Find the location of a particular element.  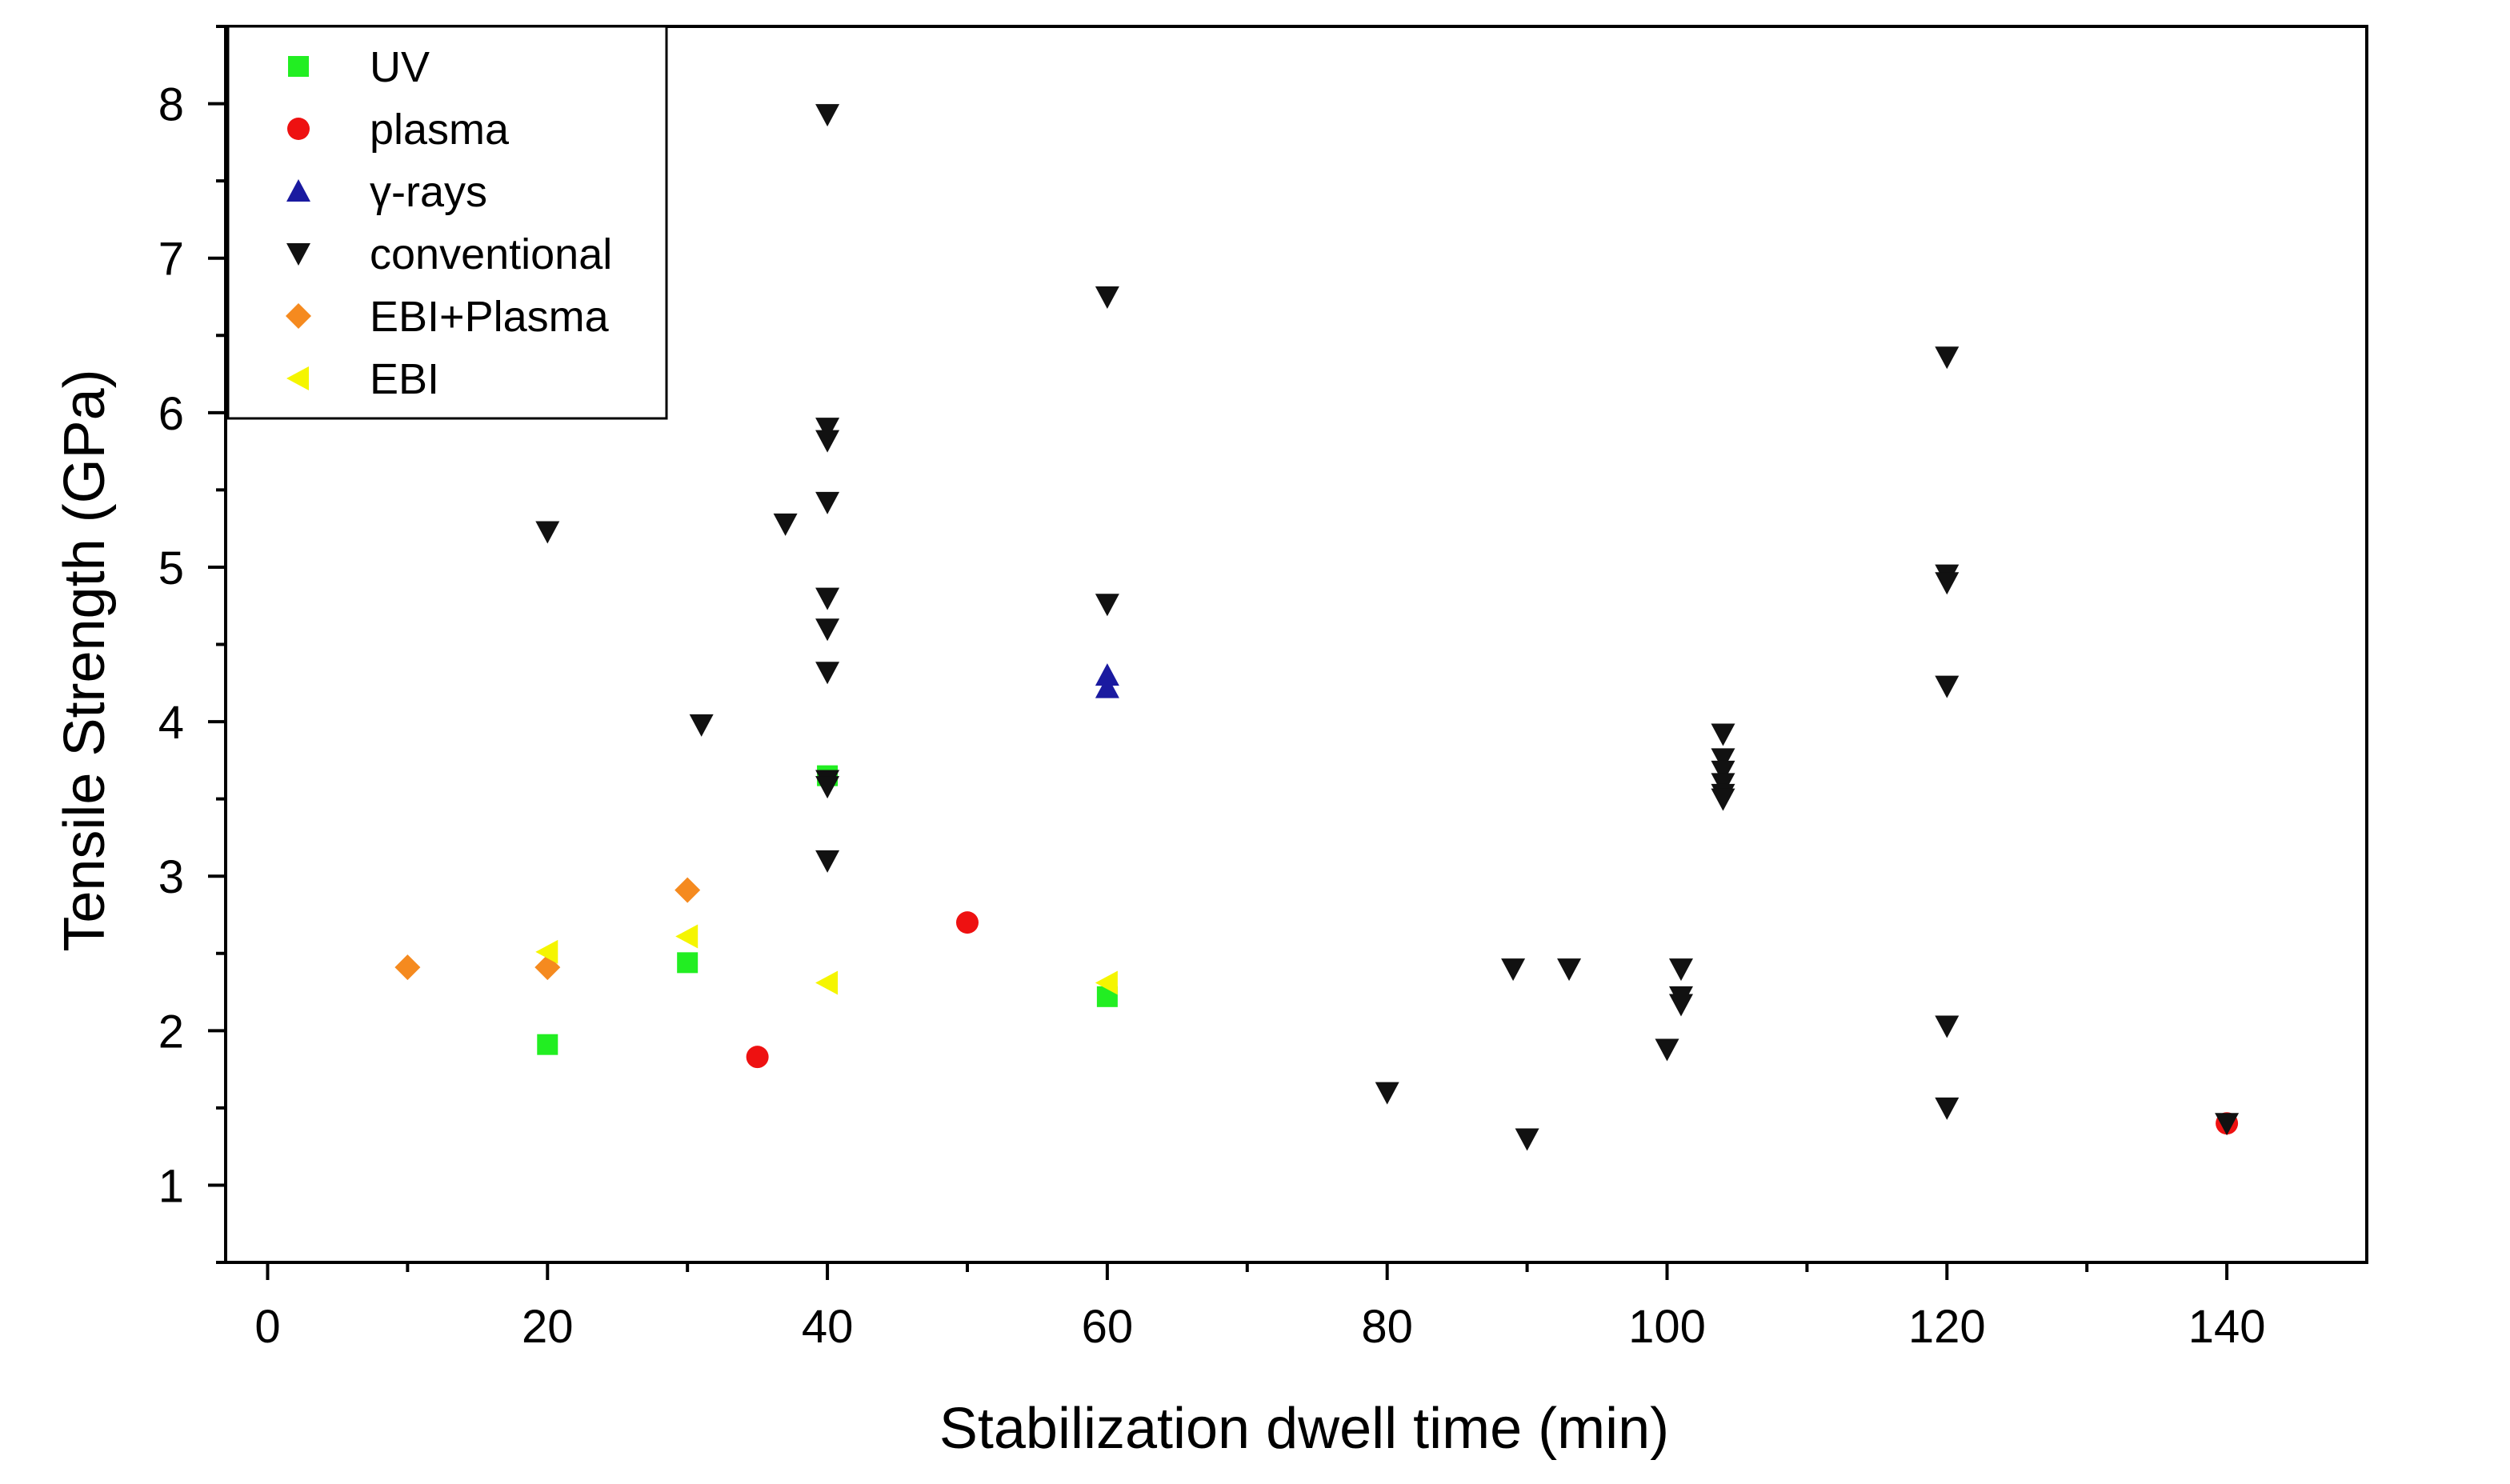

y-tick-label: 5 is located at coordinates (171, 568).